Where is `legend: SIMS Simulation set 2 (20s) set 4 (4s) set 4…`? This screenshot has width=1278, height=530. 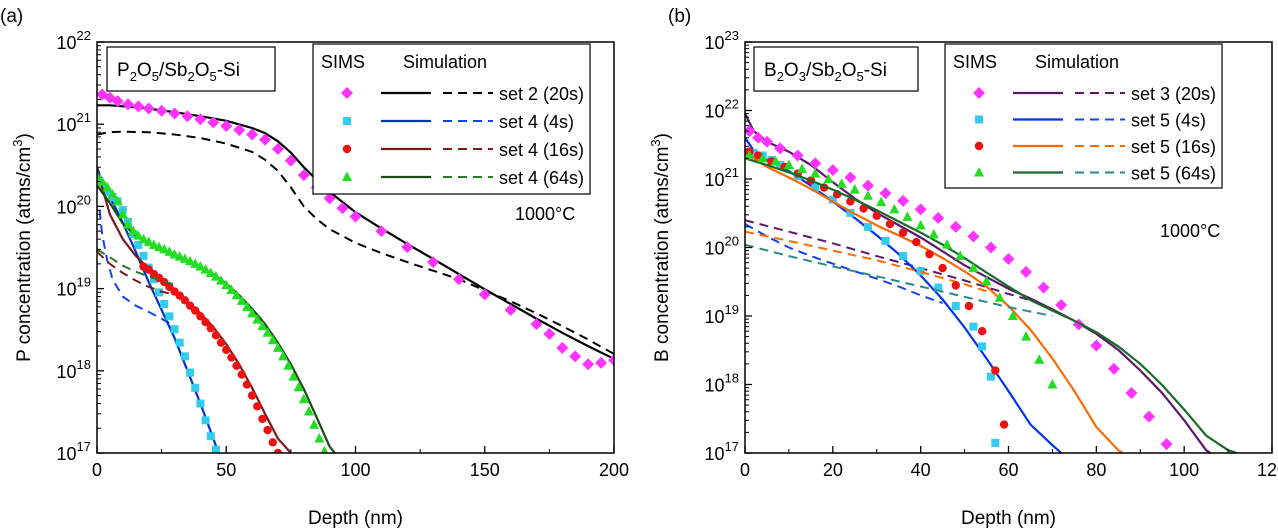
legend: SIMS Simulation set 2 (20s) set 4 (4s) set 4… is located at coordinates (451, 119).